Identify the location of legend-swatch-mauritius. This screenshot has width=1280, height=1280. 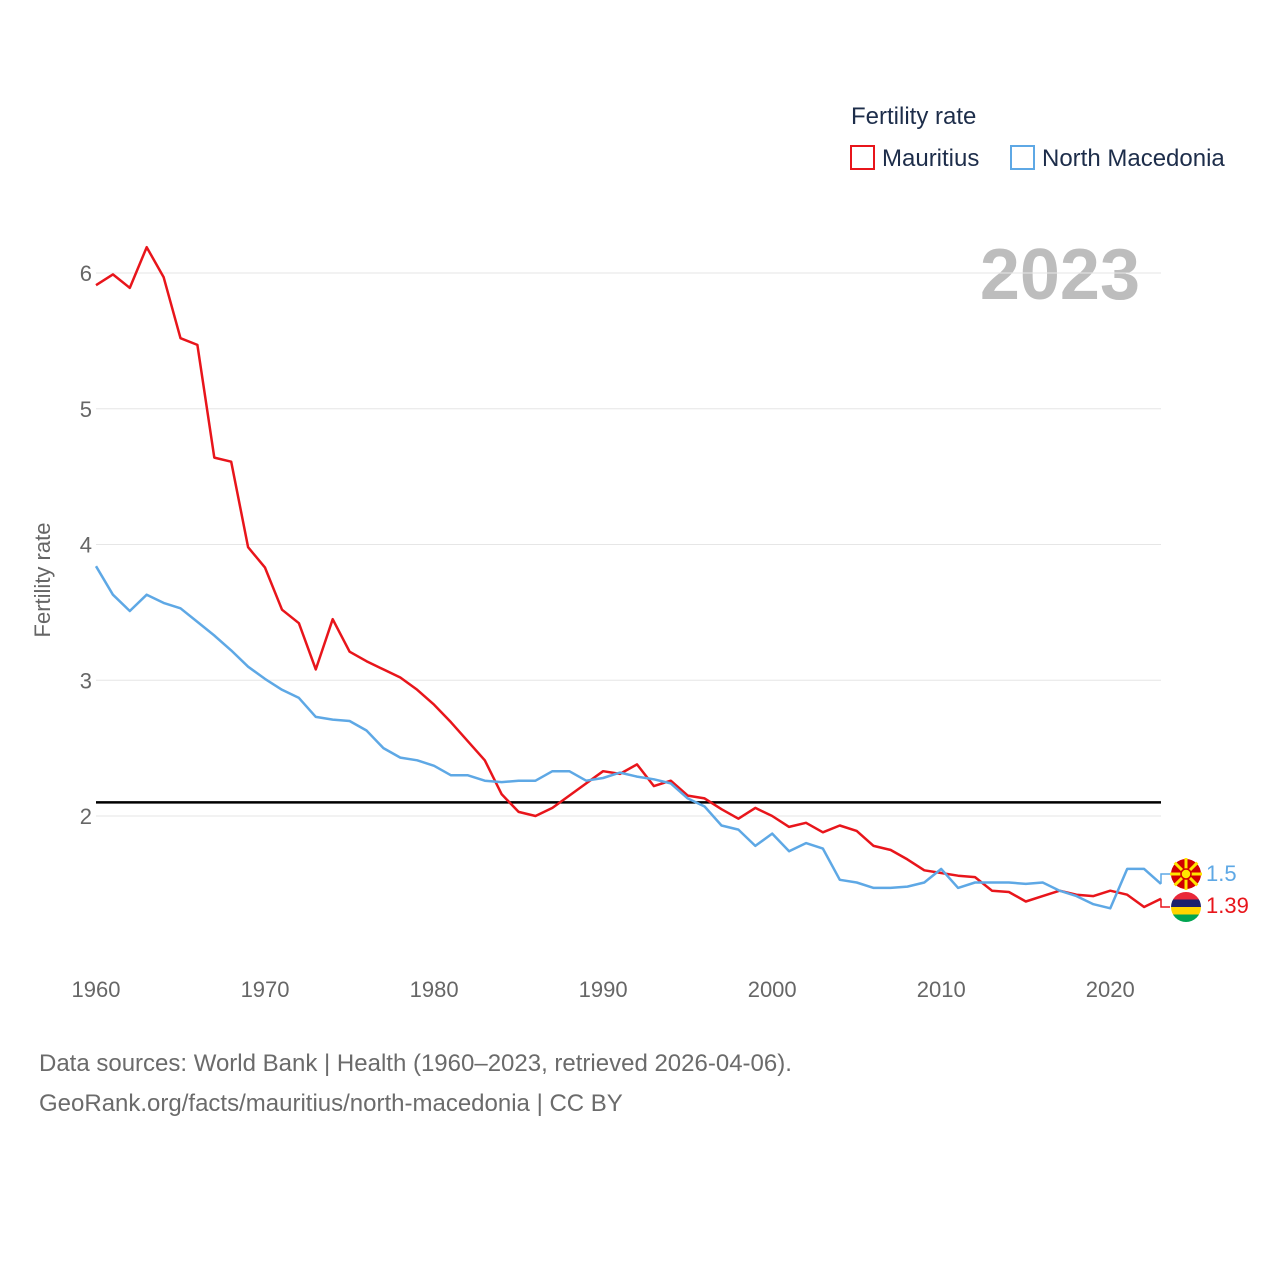
(862, 157).